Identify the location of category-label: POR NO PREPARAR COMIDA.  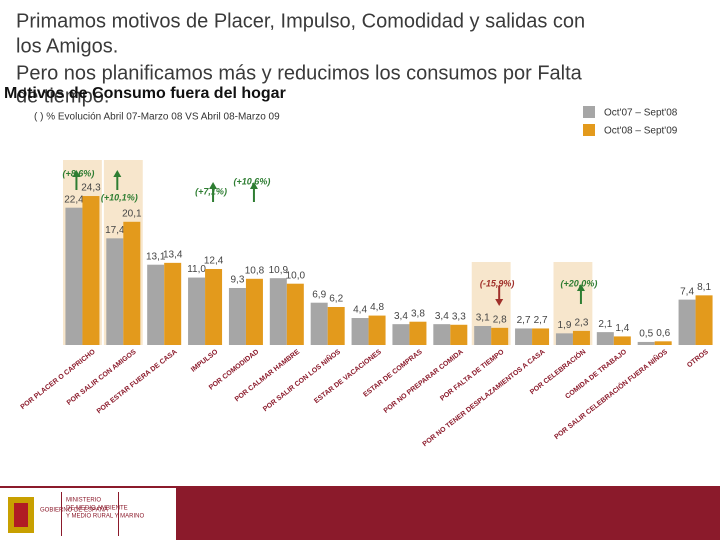
(424, 382).